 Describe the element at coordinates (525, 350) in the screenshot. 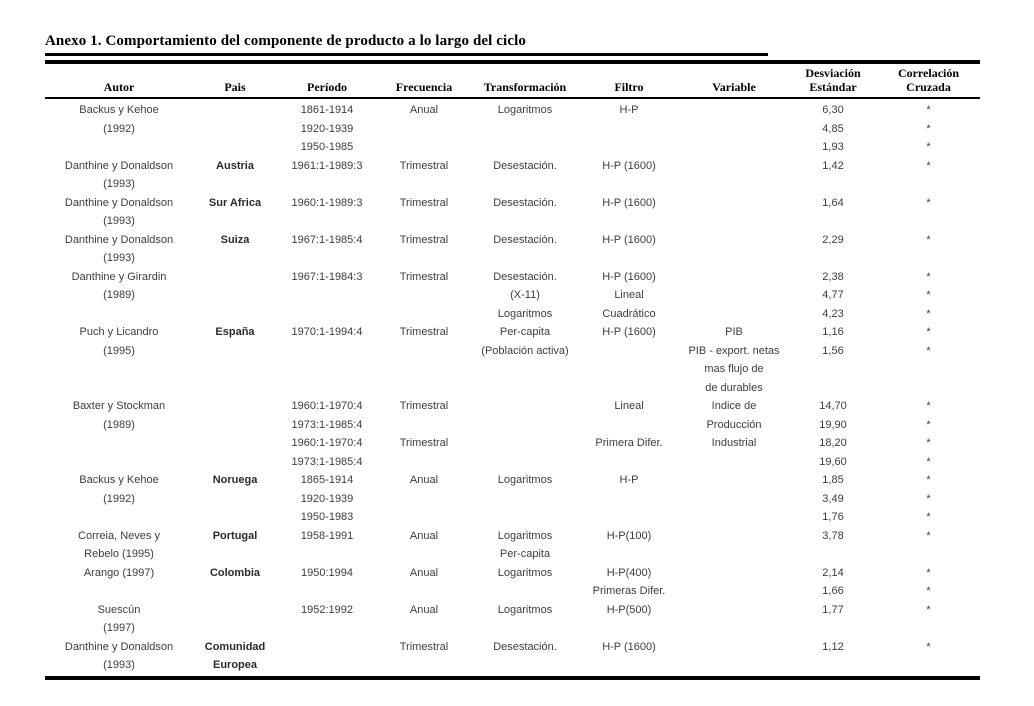

I see `cell-transformacion: (Población activa)` at that location.